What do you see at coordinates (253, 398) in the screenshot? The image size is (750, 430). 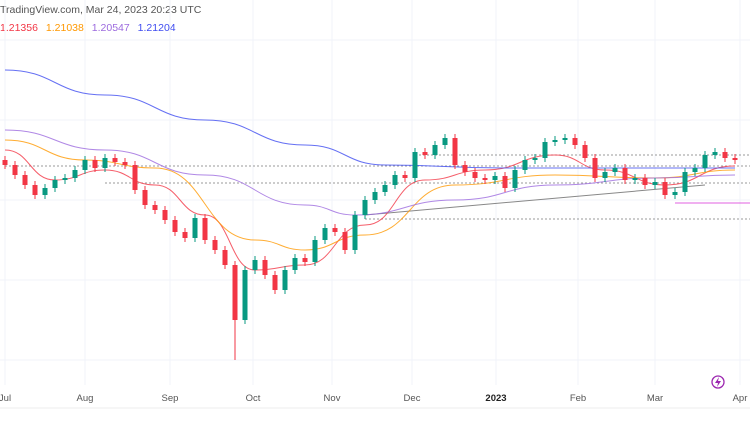 I see `x-tick-label: Oct` at bounding box center [253, 398].